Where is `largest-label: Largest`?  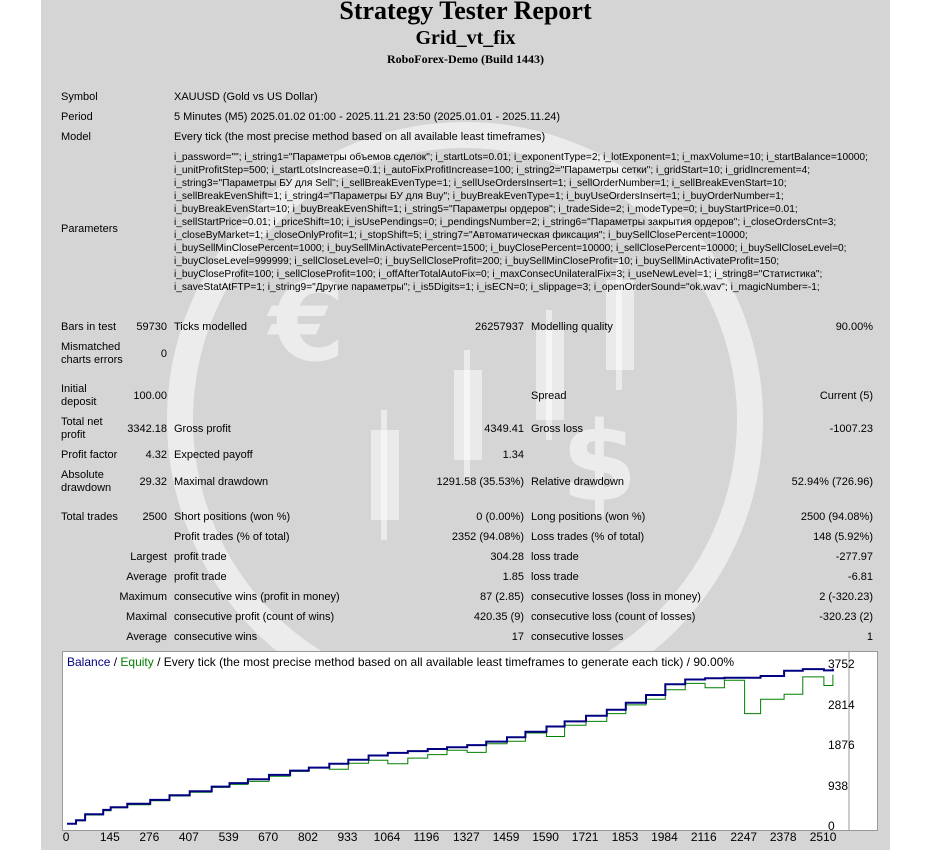 largest-label: Largest is located at coordinates (148, 557).